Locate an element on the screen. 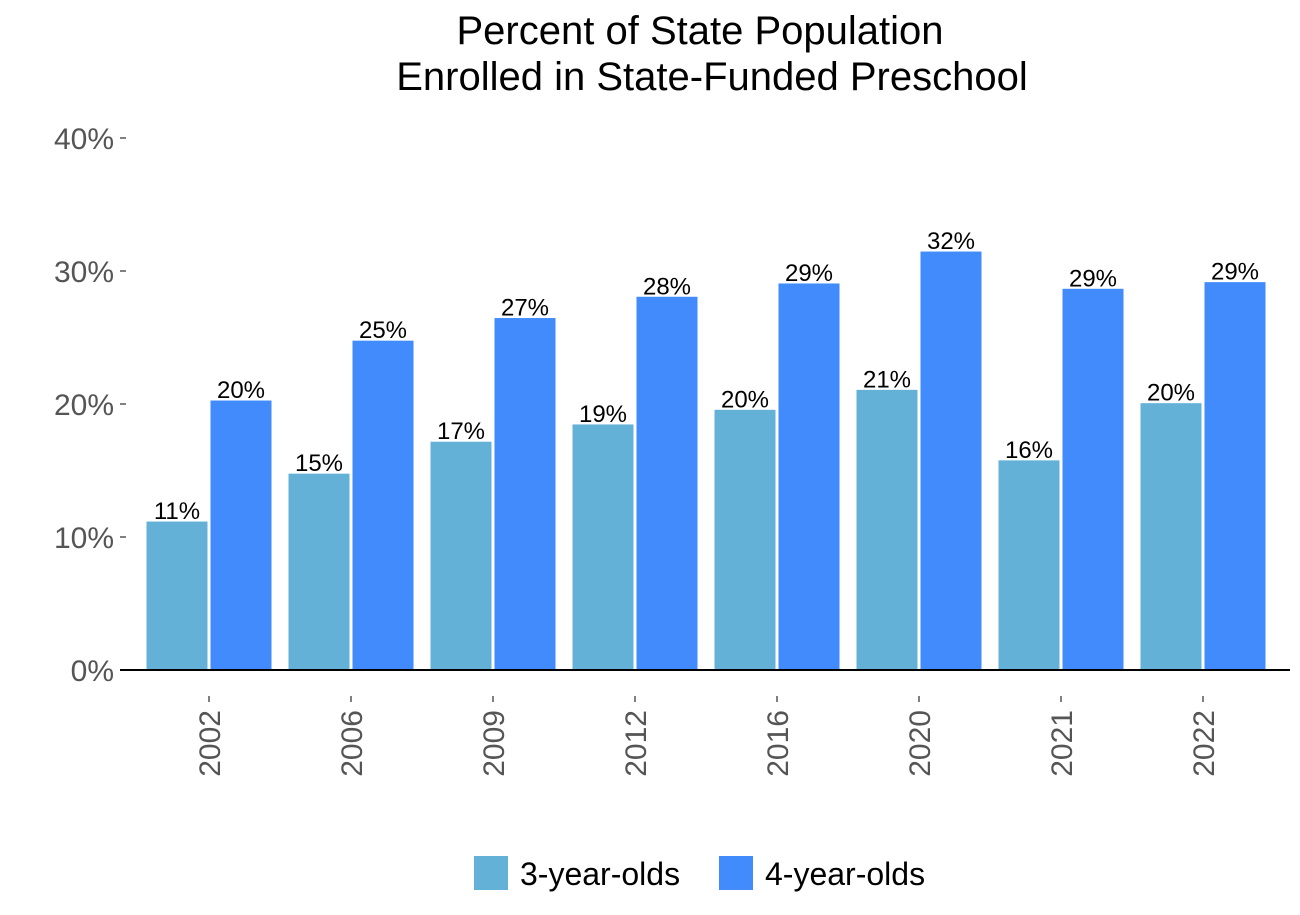 The height and width of the screenshot is (915, 1300). bar-label-3yo-2020: 21% is located at coordinates (887, 379).